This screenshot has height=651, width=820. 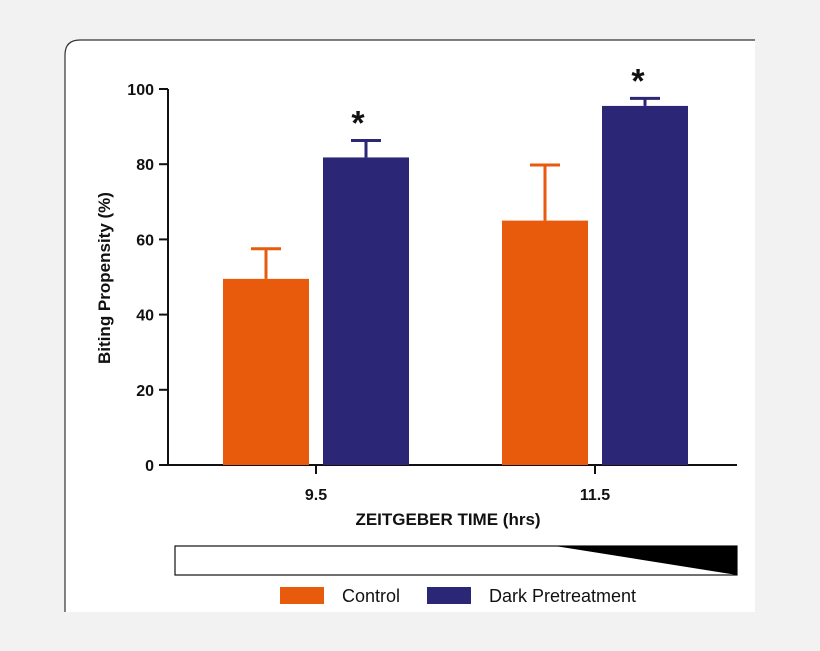 I want to click on x-tick-label: 11.5, so click(x=595, y=495).